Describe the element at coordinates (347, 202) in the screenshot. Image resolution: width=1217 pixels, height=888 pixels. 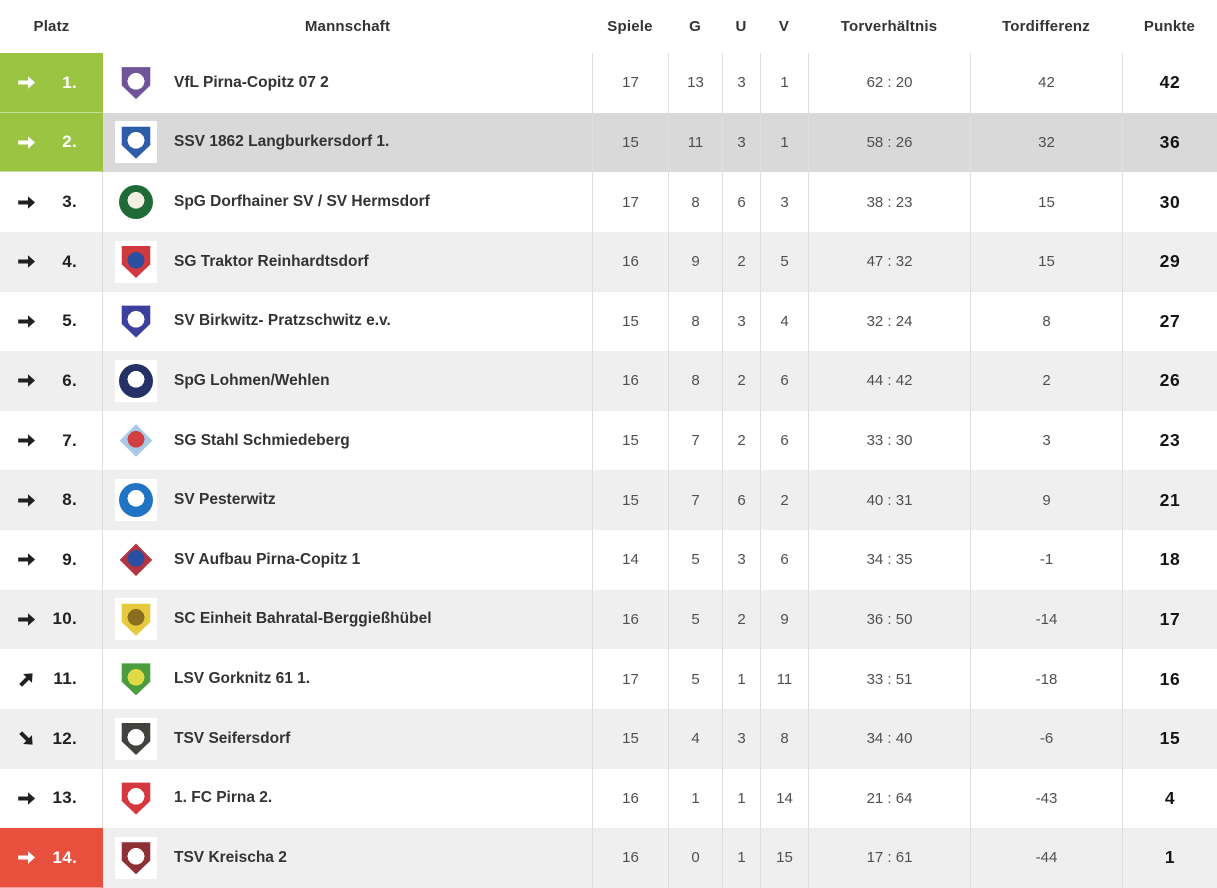
I see `team-cell: SpG Dorfhainer SV / SV Hermsdorf` at that location.